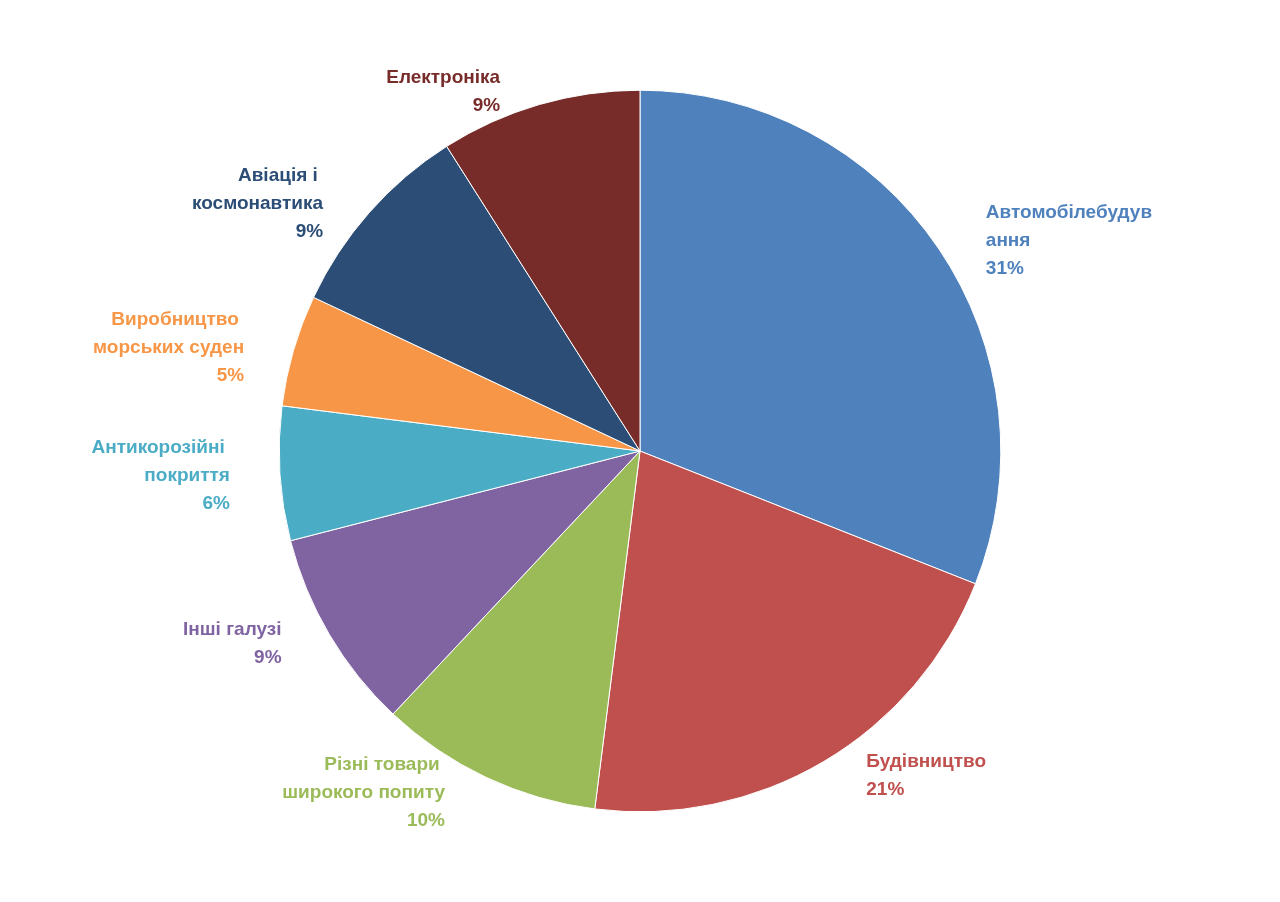  I want to click on slice-label: Різні товари широкого попиту, so click(364, 777).